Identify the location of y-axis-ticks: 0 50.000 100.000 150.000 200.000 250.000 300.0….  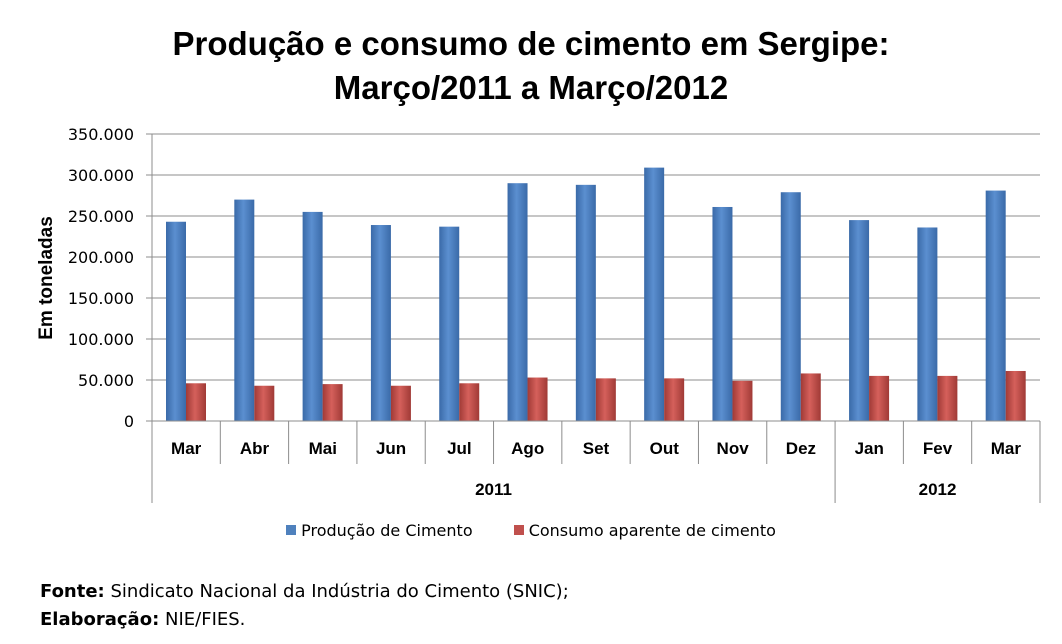
(110, 278).